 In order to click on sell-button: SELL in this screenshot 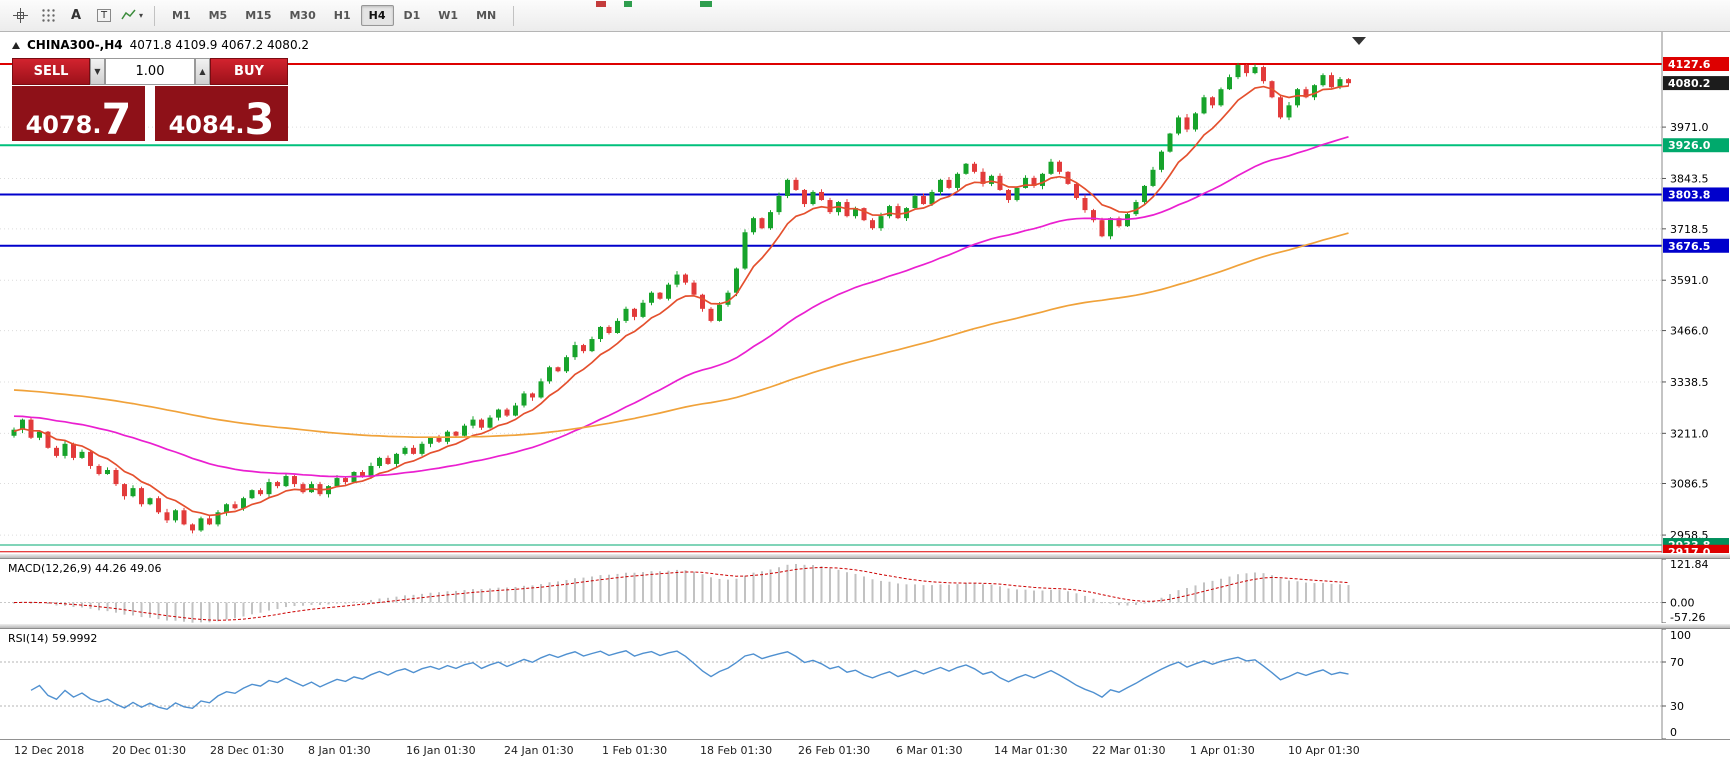, I will do `click(51, 71)`.